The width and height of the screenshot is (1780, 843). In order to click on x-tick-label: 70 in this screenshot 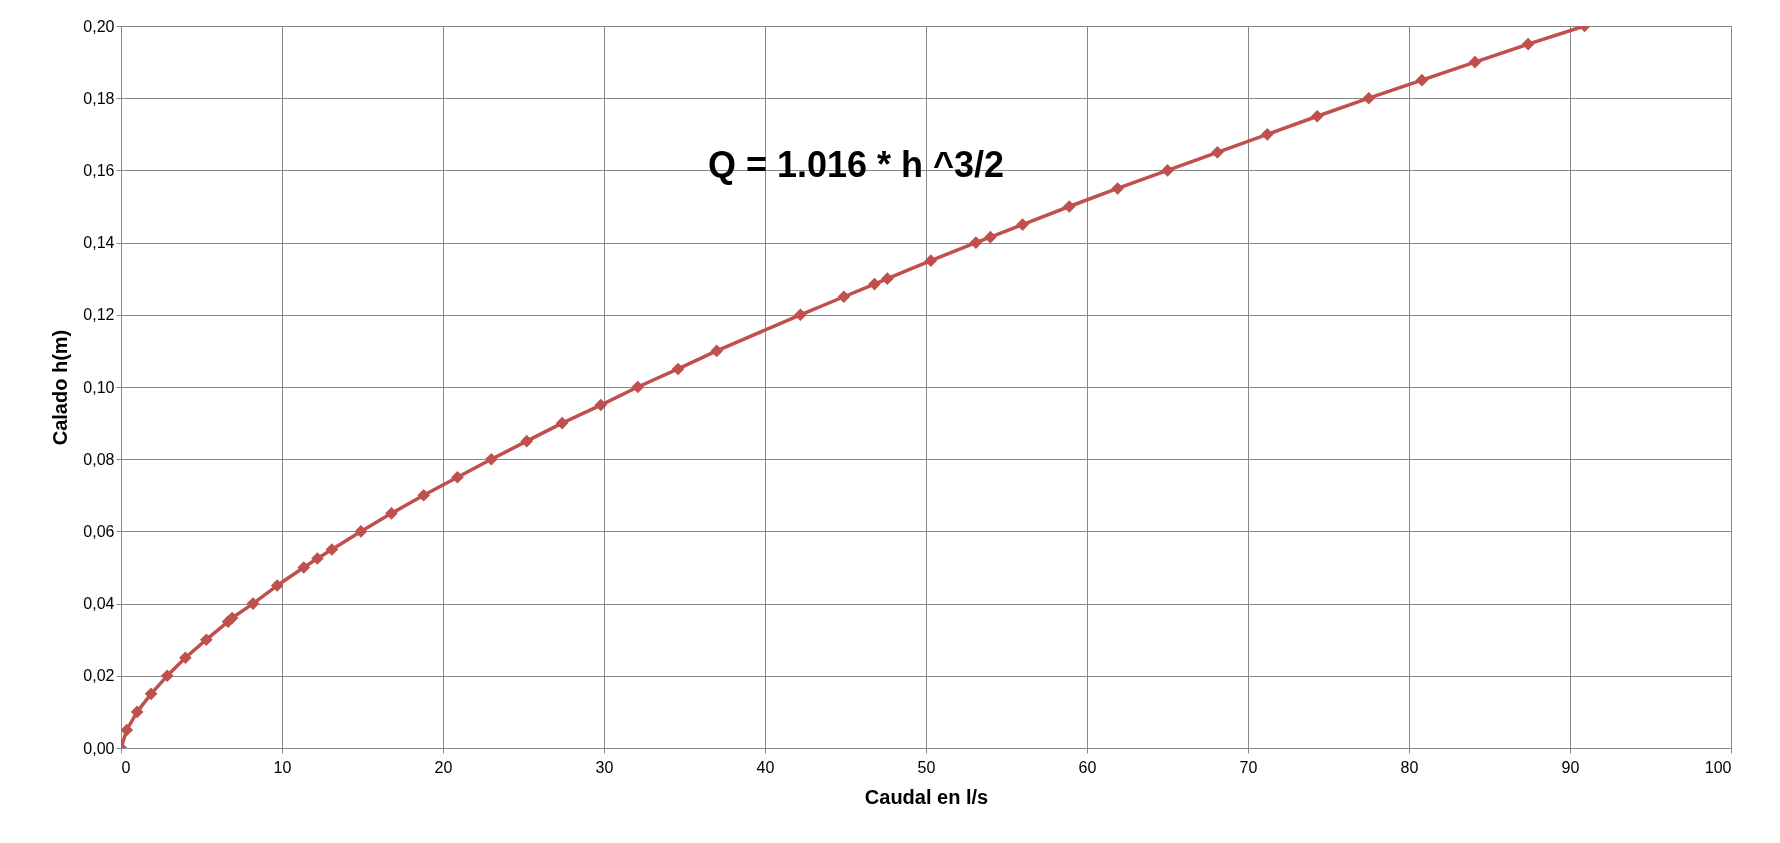, I will do `click(1248, 767)`.